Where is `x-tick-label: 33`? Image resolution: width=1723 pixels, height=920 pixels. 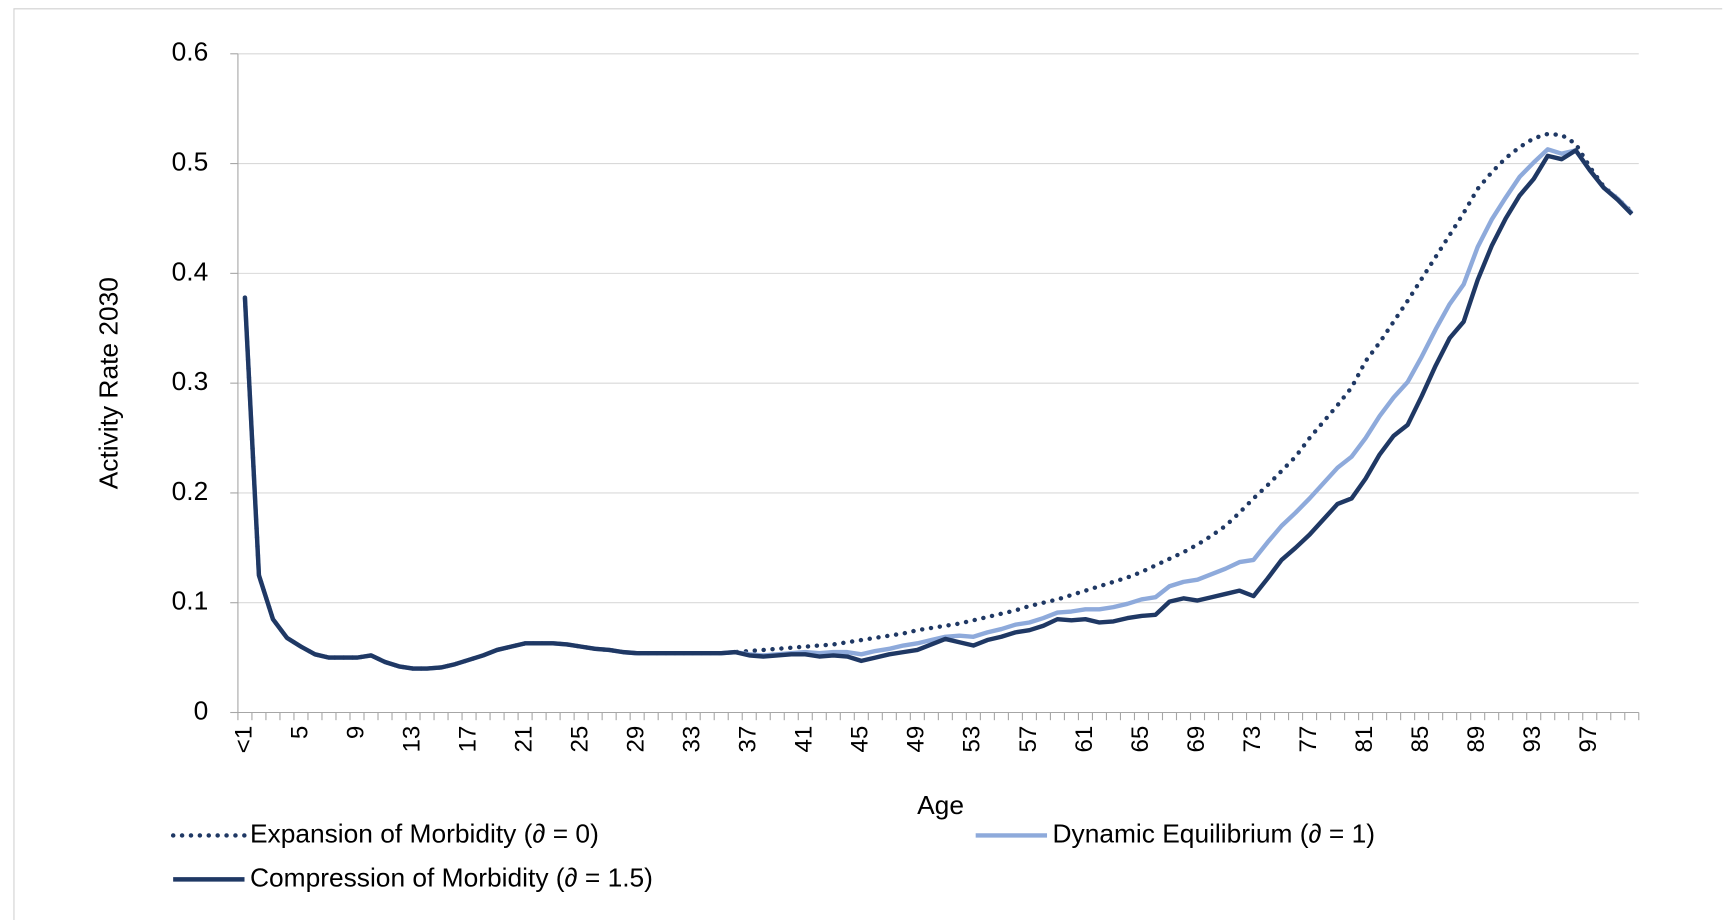
x-tick-label: 33 is located at coordinates (692, 739).